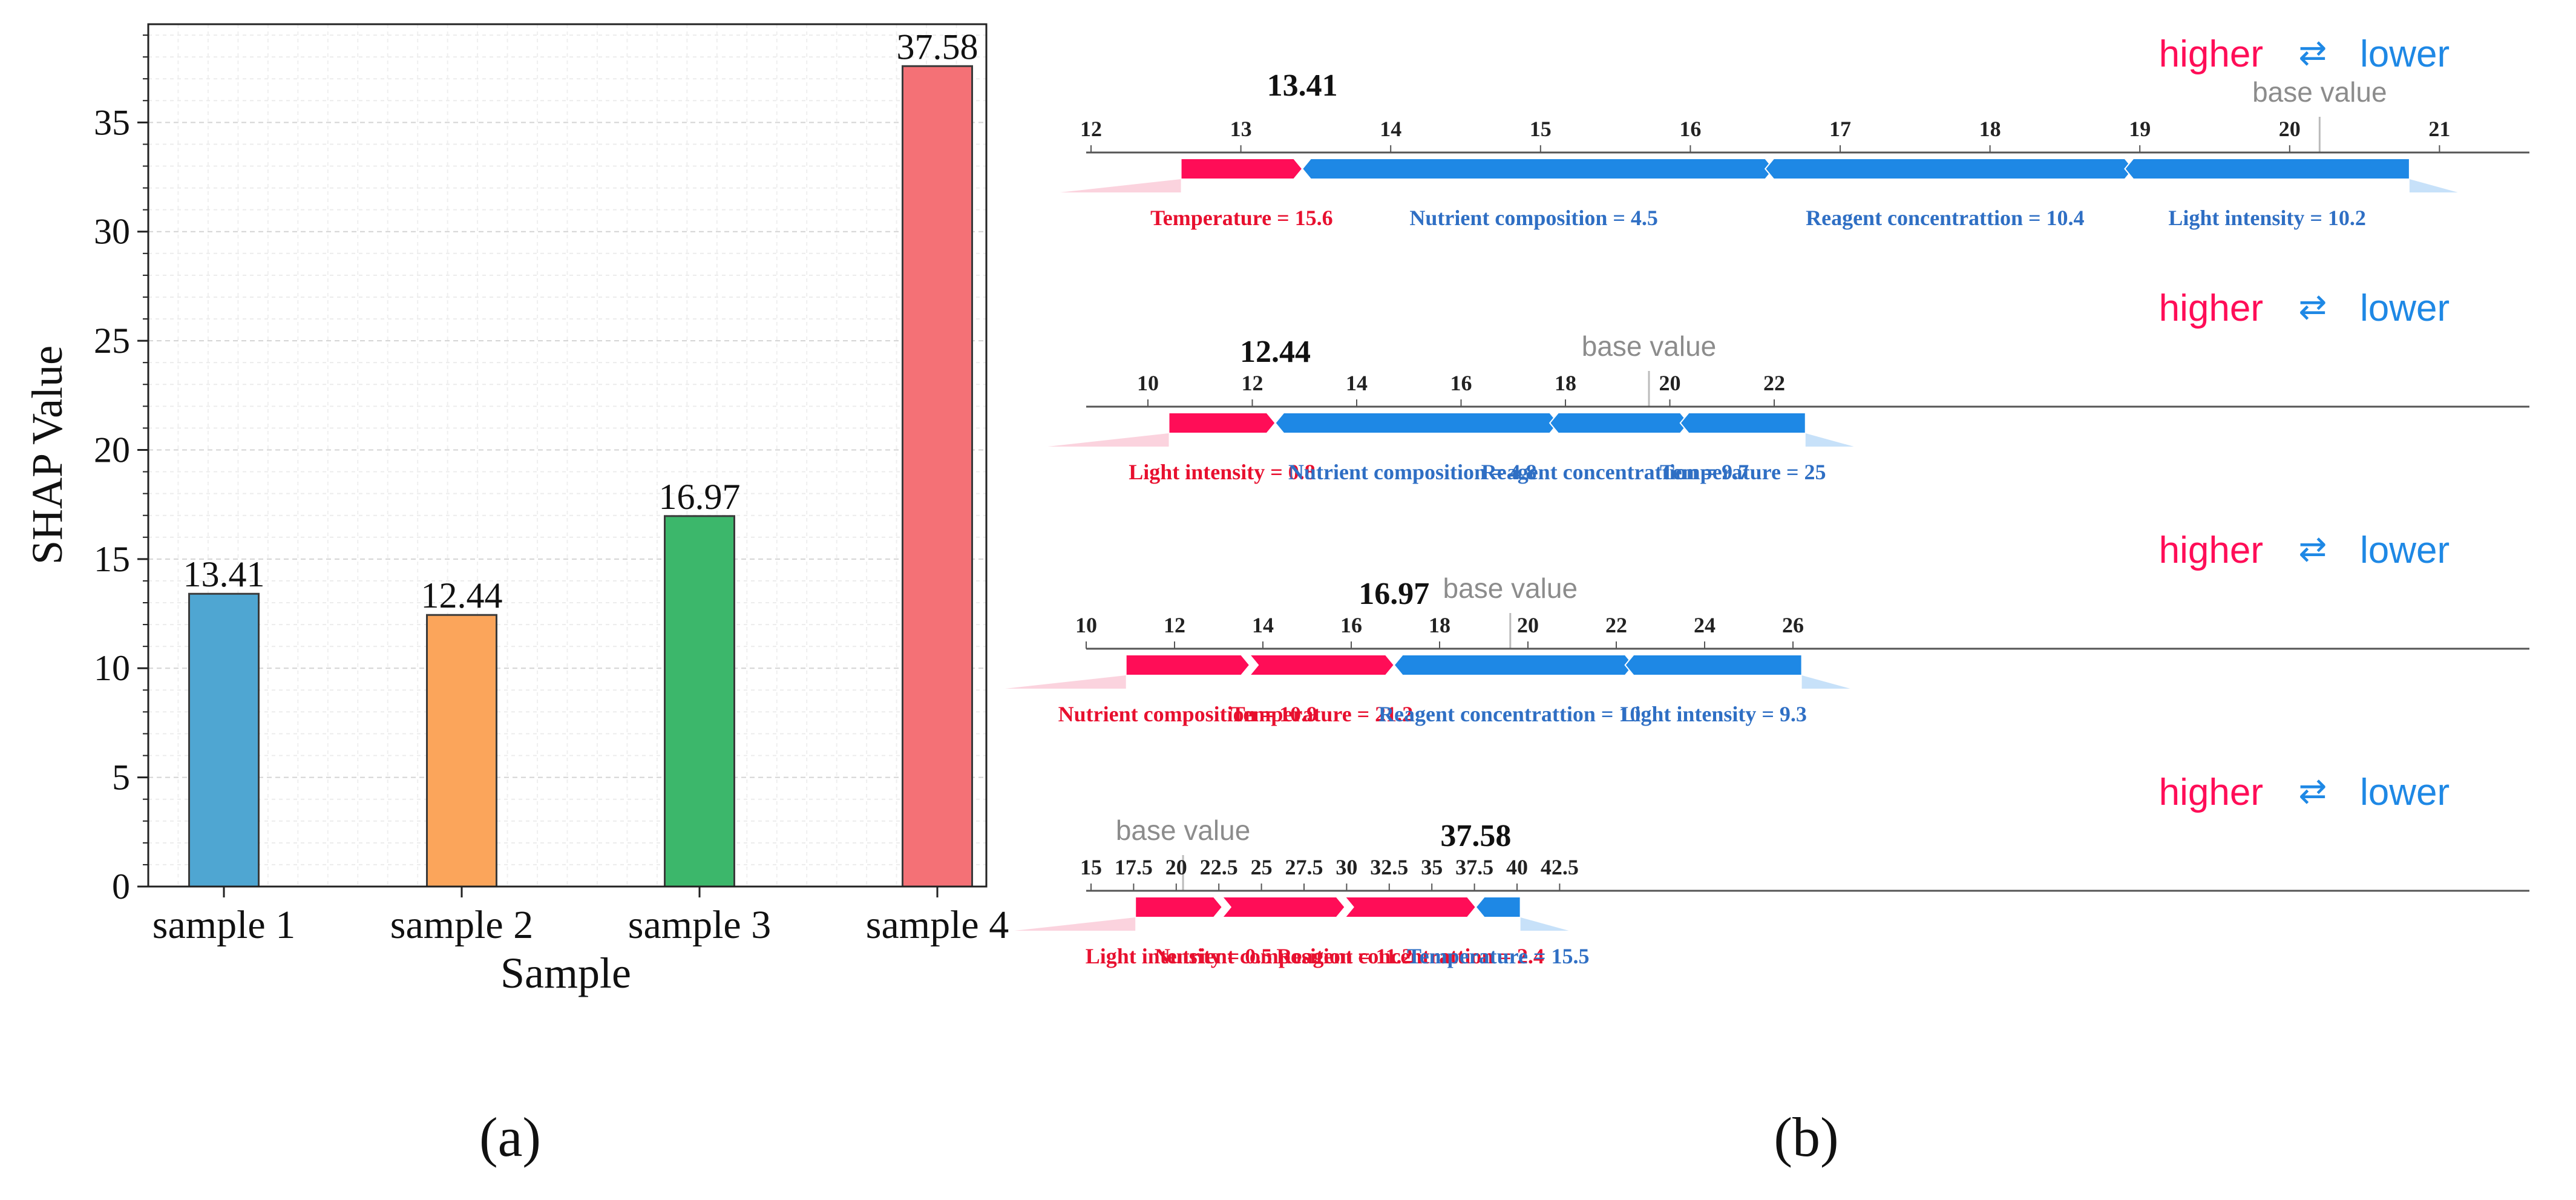 Image resolution: width=2576 pixels, height=1200 pixels. What do you see at coordinates (112, 122) in the screenshot?
I see `y-tick-label: 35` at bounding box center [112, 122].